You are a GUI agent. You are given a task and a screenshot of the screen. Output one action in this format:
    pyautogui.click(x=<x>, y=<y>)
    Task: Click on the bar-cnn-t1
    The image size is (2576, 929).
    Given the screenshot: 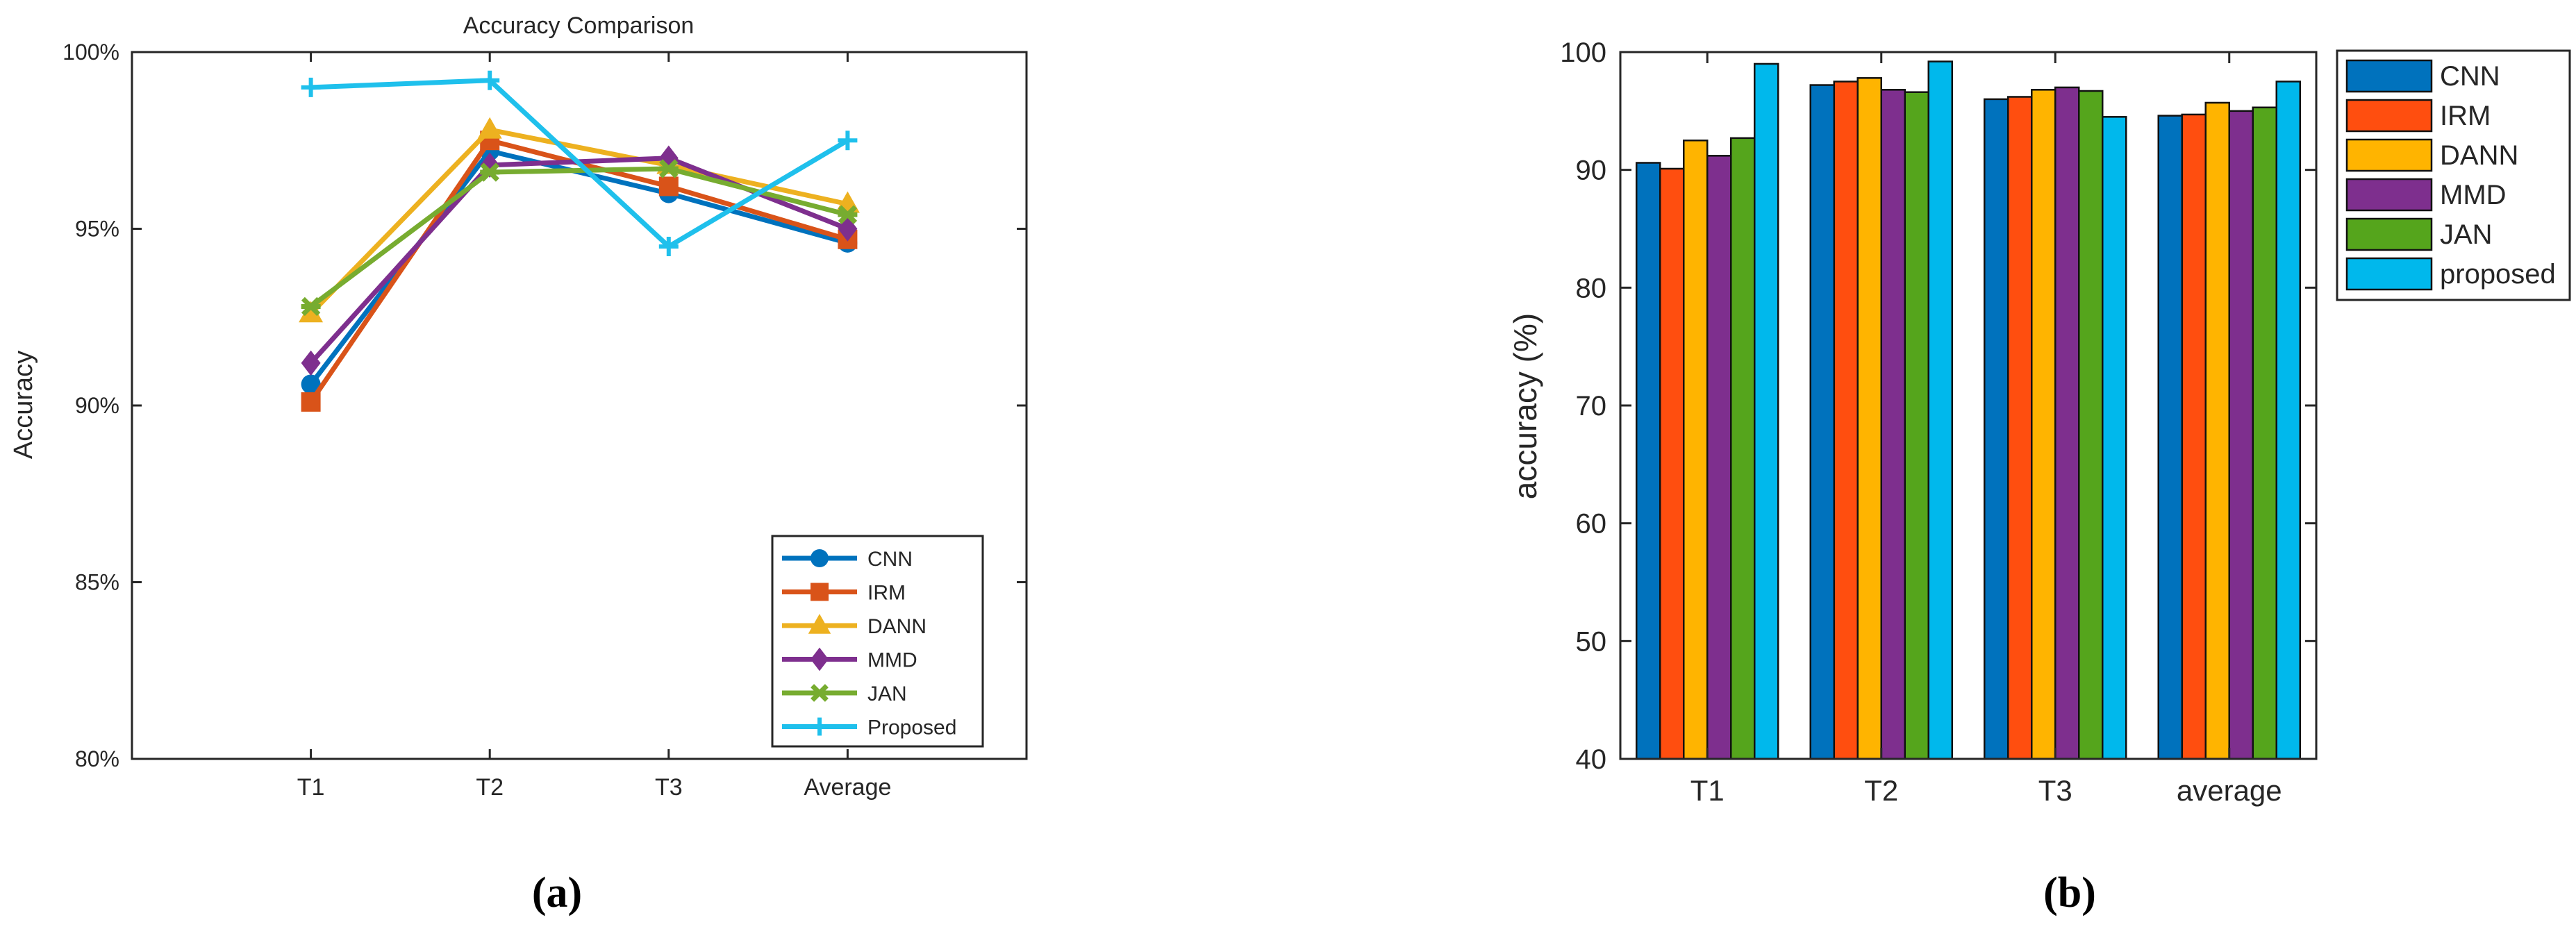 What is the action you would take?
    pyautogui.click(x=1648, y=461)
    